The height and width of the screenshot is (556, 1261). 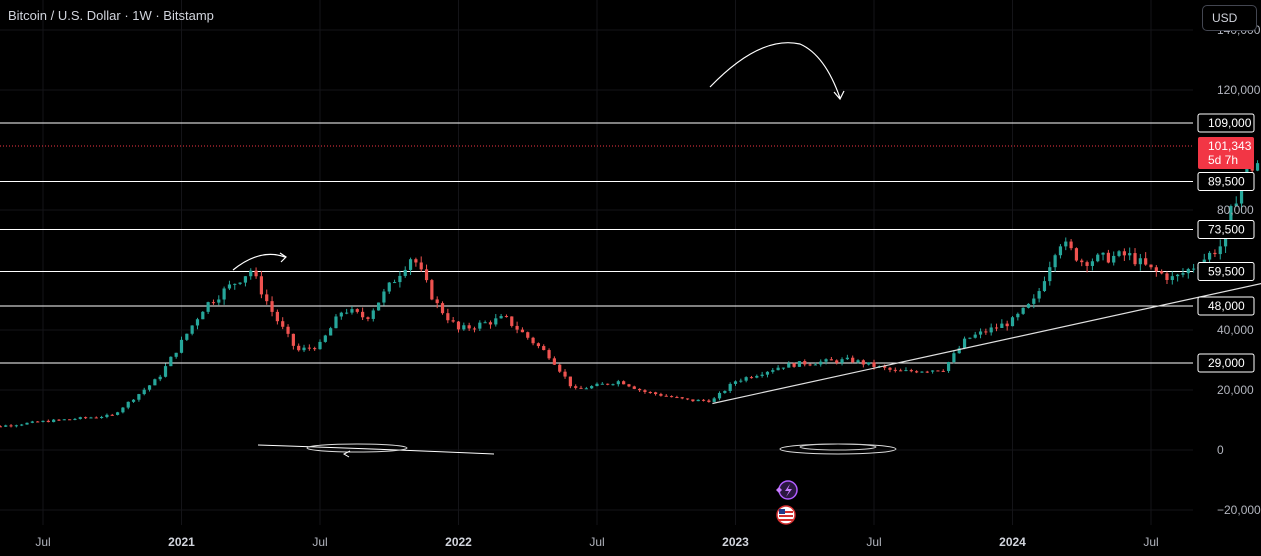 I want to click on arrow-head-2021, so click(x=283, y=257).